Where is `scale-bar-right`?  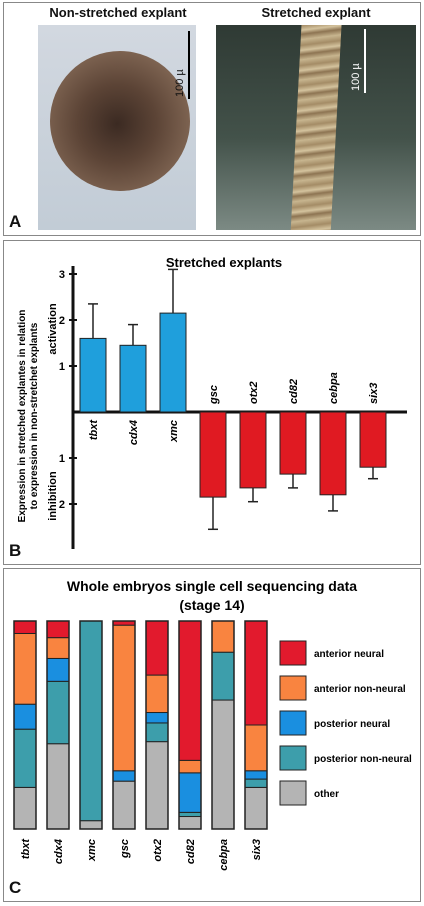
scale-bar-right is located at coordinates (365, 61).